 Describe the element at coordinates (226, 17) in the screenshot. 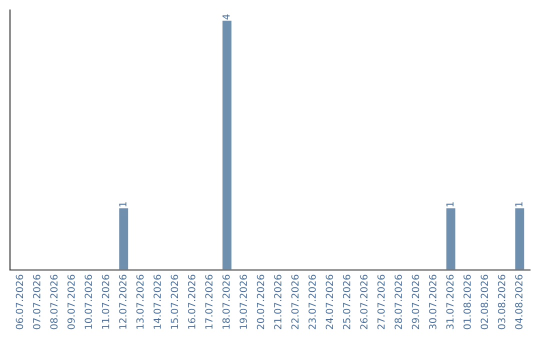

I see `data-label: 4` at that location.